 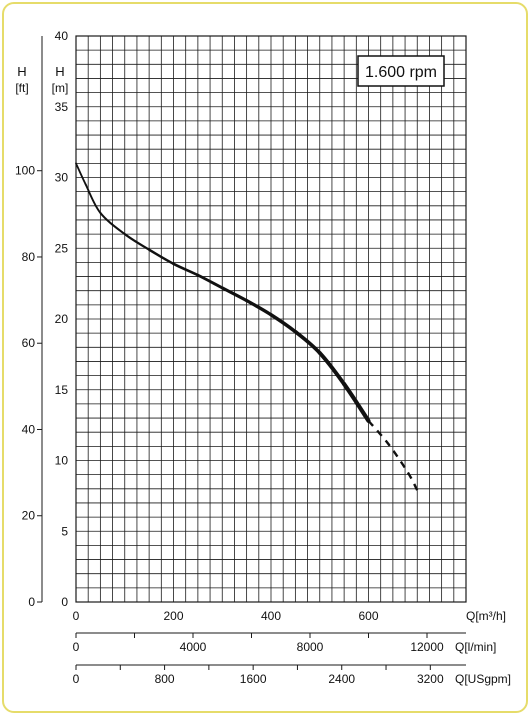 I want to click on y-tick-label-m: 35, so click(x=62, y=107).